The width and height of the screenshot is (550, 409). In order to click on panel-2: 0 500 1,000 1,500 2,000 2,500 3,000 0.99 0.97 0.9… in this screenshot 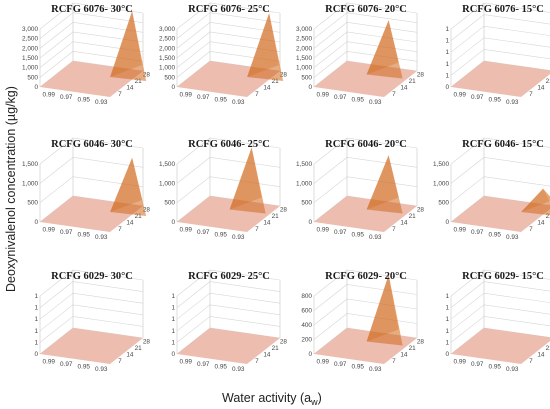, I will do `click(223, 54)`.